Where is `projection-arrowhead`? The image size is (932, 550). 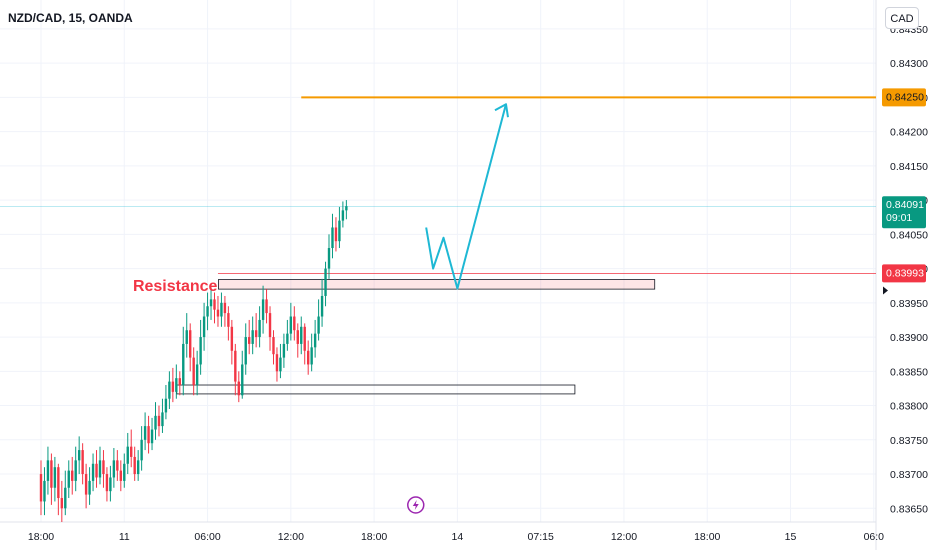 projection-arrowhead is located at coordinates (501, 110).